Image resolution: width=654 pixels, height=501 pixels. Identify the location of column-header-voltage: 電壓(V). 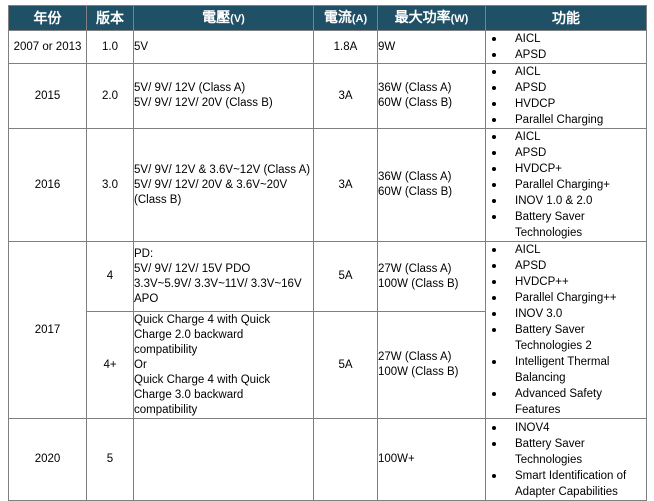
(223, 18).